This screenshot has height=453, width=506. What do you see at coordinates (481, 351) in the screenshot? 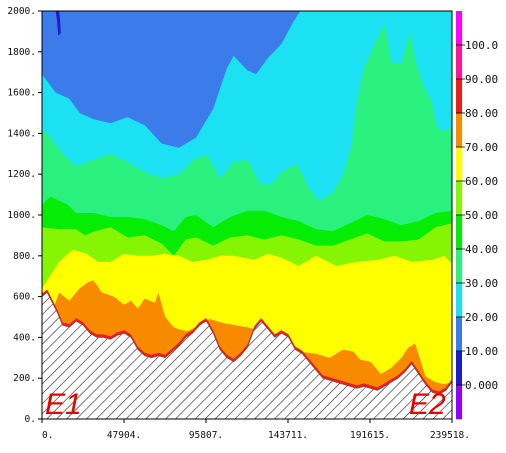
I see `colorbar-label: 10.00` at bounding box center [481, 351].